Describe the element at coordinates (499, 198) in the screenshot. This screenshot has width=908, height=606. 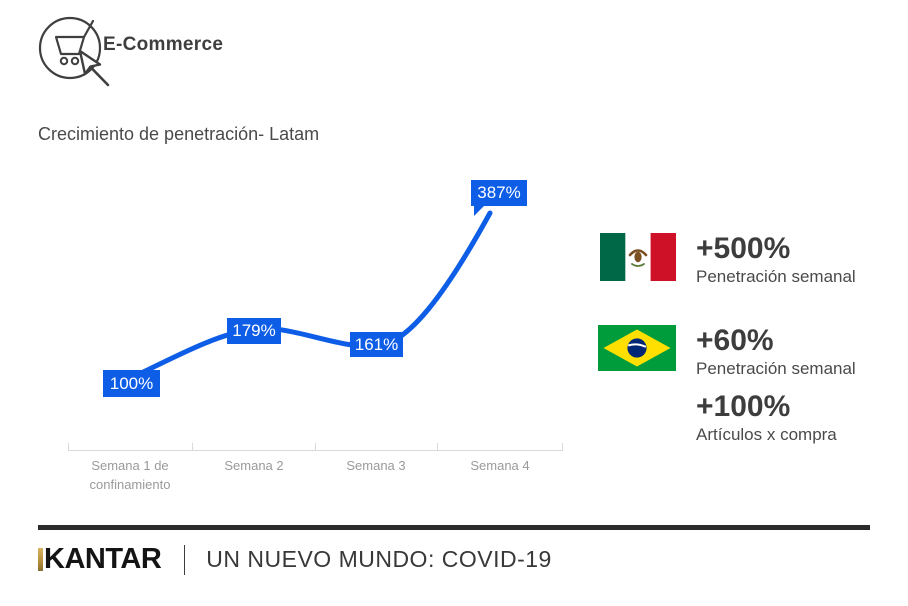
I see `data-label-semana4: 387%` at that location.